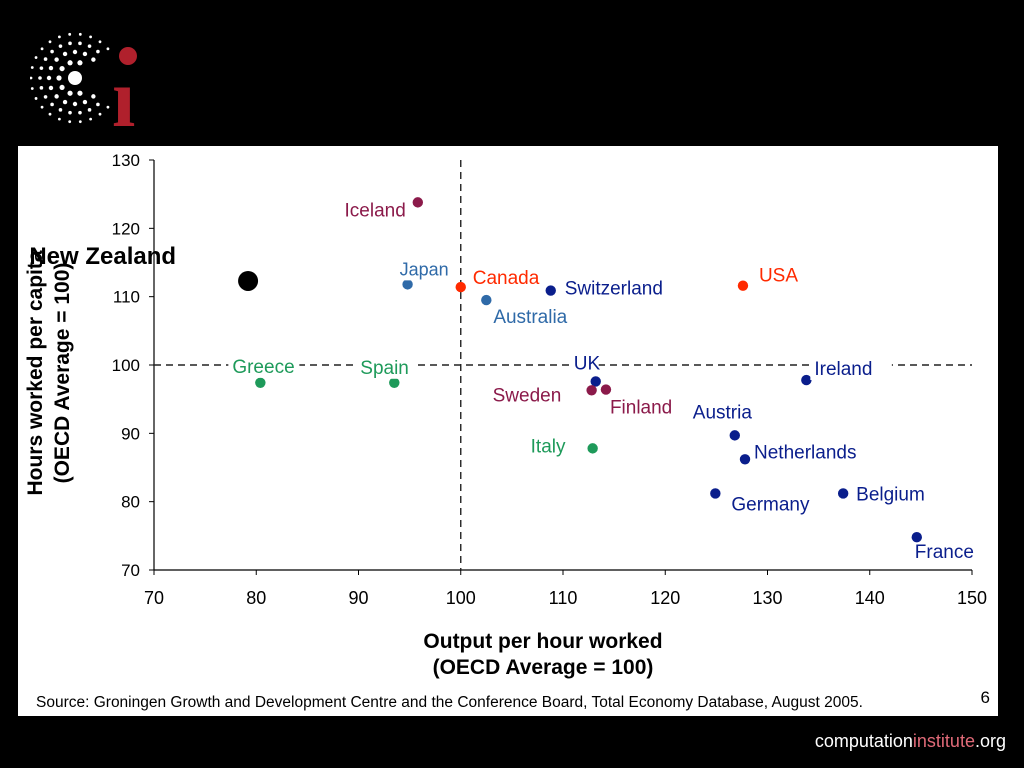  What do you see at coordinates (665, 598) in the screenshot?
I see `x-tick-label: 120` at bounding box center [665, 598].